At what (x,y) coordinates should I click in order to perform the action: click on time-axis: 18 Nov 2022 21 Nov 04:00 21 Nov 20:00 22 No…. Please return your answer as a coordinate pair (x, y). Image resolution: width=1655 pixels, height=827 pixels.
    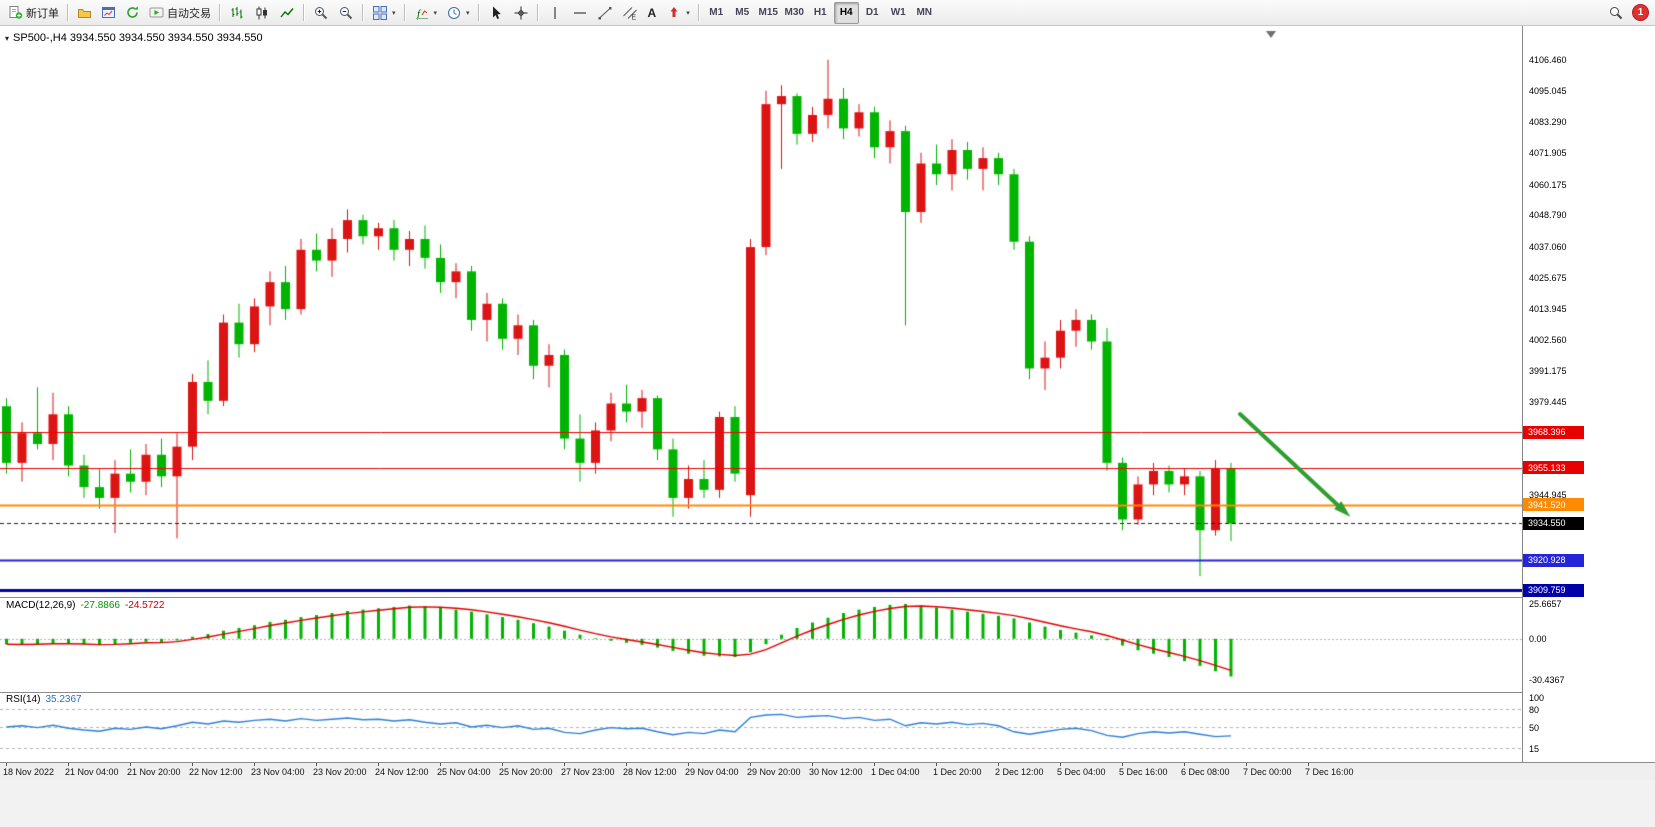
    Looking at the image, I should click on (827, 771).